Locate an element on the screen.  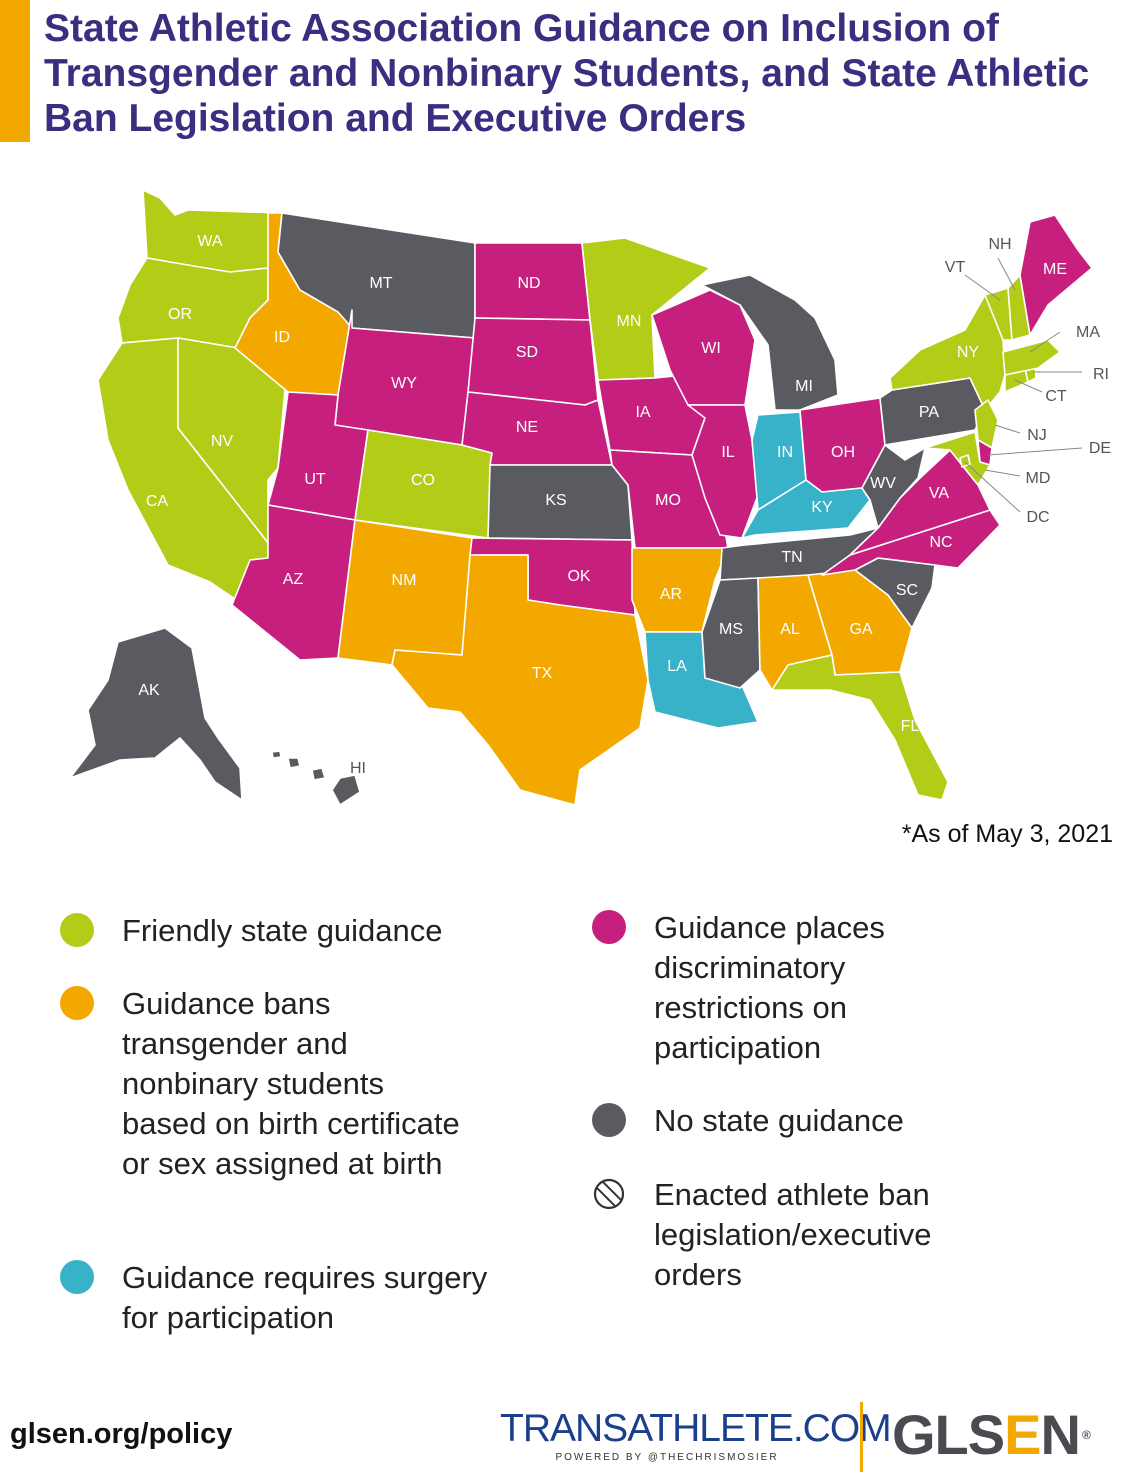
state-label-ms: MS is located at coordinates (731, 629).